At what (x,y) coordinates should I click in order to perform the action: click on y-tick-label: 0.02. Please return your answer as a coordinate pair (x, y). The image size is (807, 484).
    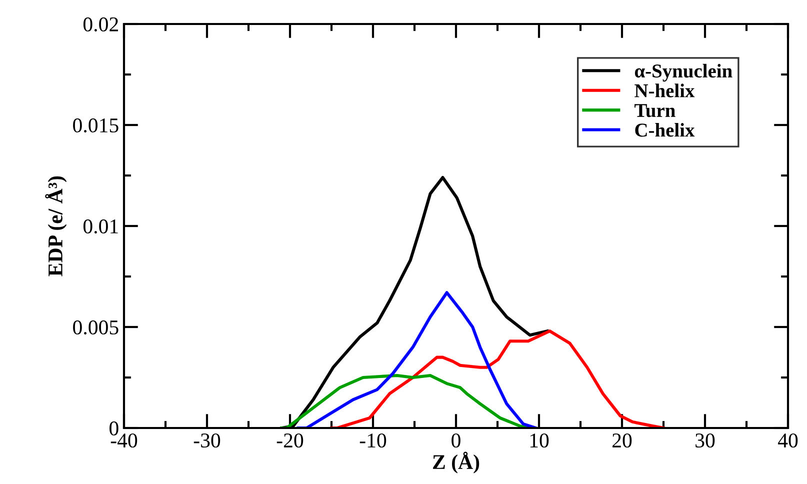
    Looking at the image, I should click on (100, 24).